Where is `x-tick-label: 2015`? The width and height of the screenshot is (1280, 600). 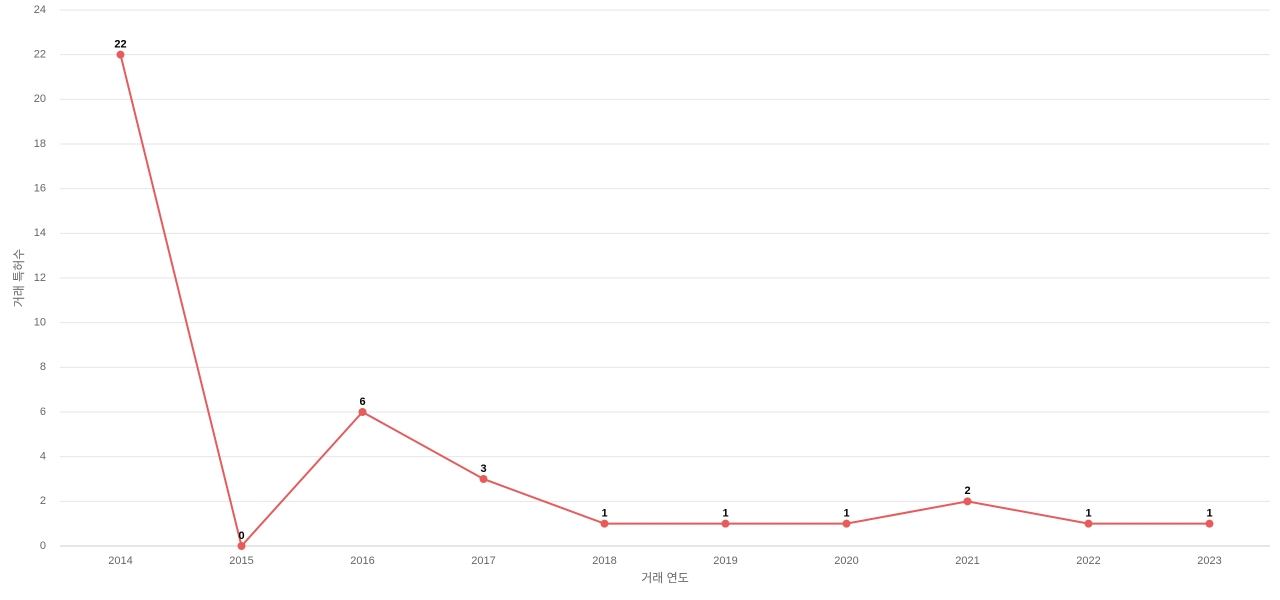 x-tick-label: 2015 is located at coordinates (241, 561).